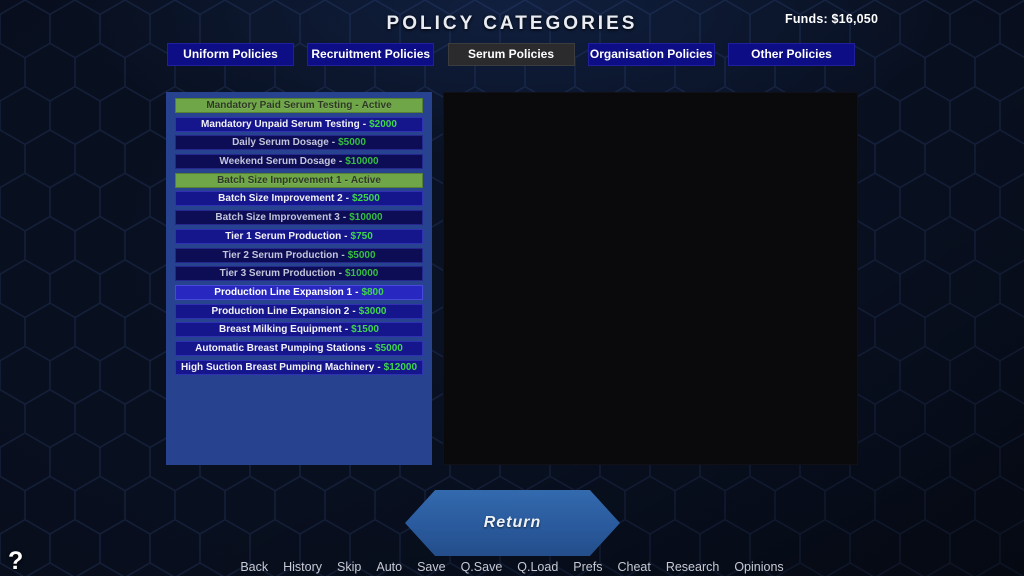 This screenshot has height=576, width=1024. I want to click on policy-item-weekend-serum-dosage: Weekend Serum Dosage - $10000, so click(299, 162).